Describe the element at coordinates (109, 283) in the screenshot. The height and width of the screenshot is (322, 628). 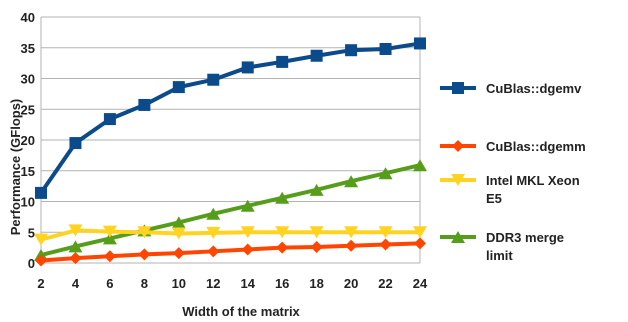
I see `x-tick-label: 6` at that location.